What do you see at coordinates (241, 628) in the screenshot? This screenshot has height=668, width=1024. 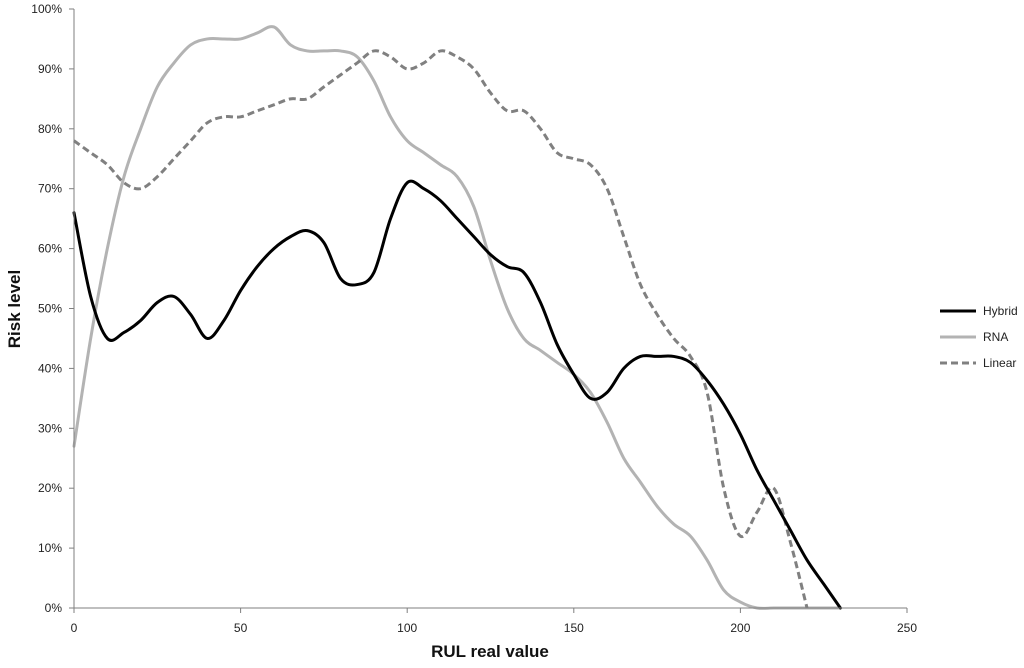 I see `x-tick-label: 50` at bounding box center [241, 628].